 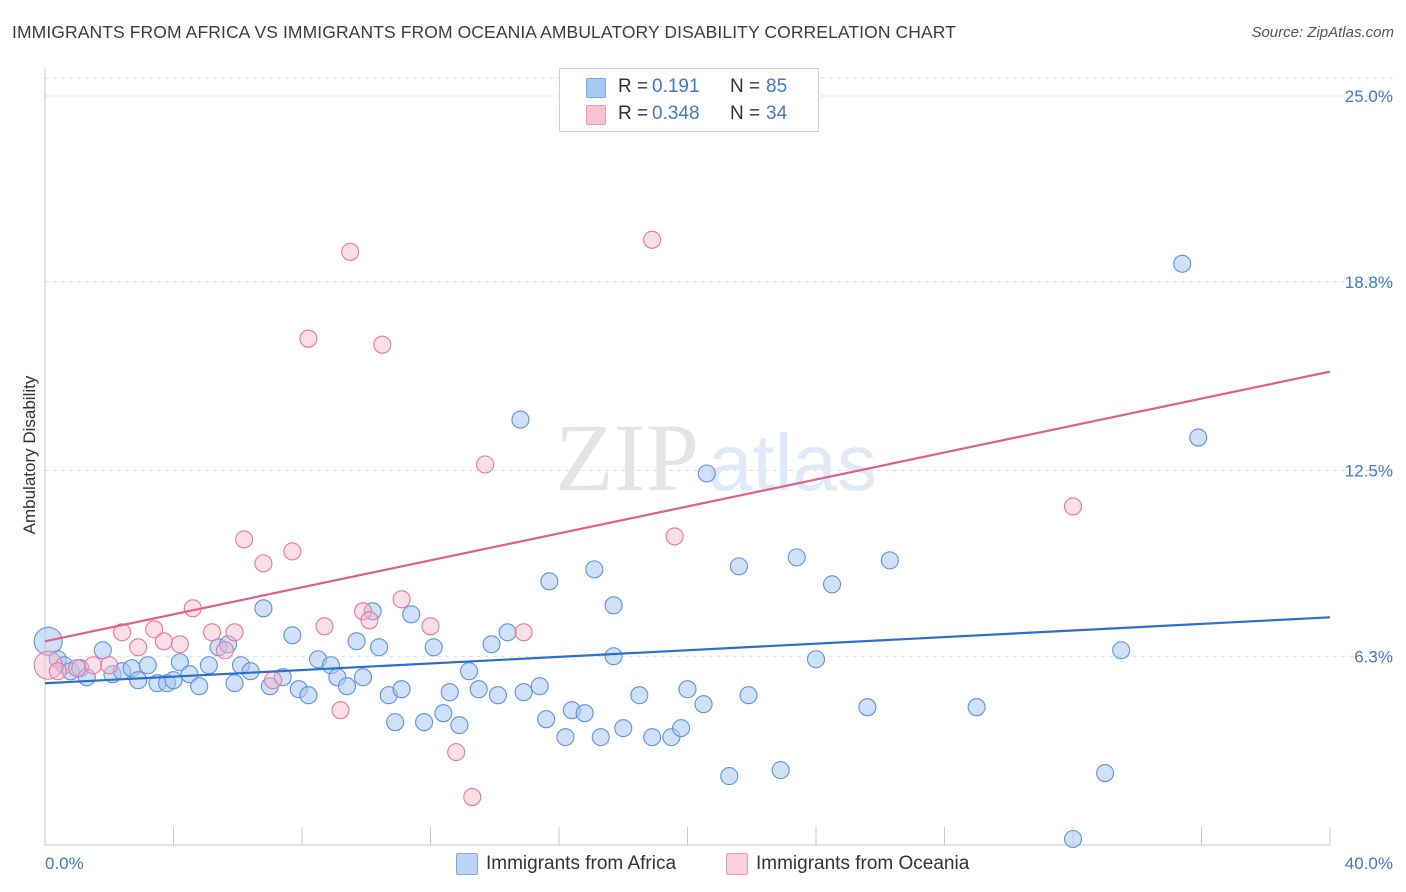 What do you see at coordinates (863, 863) in the screenshot?
I see `bottom-legend-label-oceania: Immigrants from Oceania` at bounding box center [863, 863].